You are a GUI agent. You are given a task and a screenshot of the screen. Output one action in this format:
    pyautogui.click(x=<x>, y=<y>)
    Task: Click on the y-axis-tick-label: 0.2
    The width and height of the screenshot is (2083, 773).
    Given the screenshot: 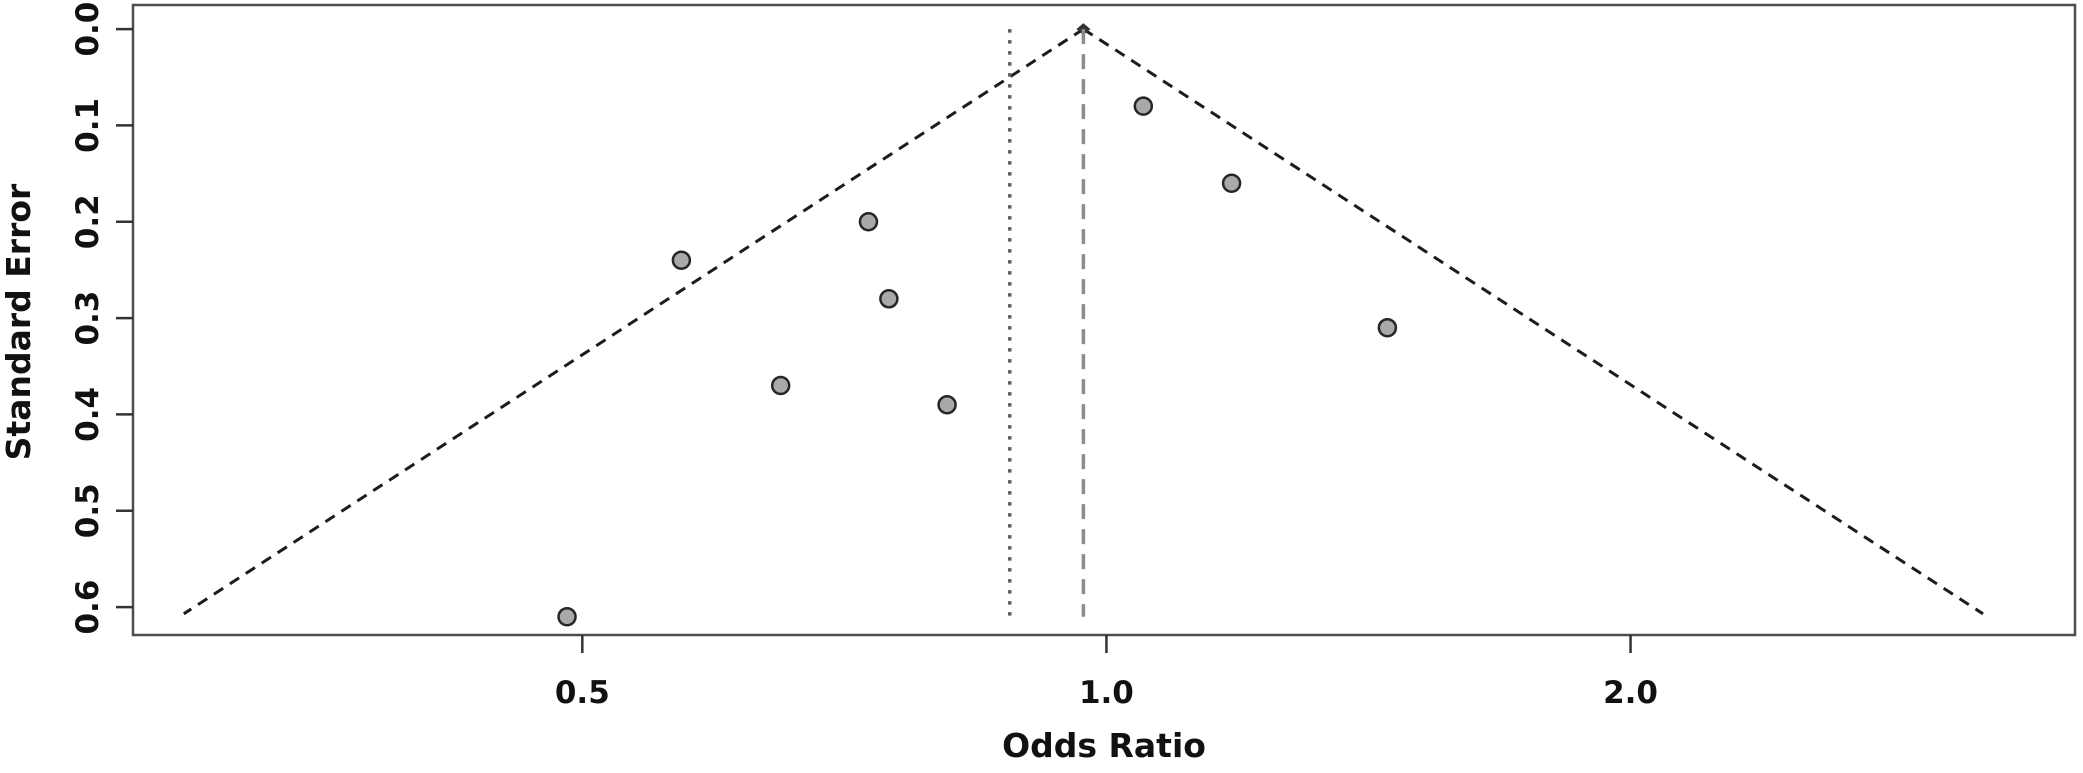 What is the action you would take?
    pyautogui.click(x=88, y=221)
    